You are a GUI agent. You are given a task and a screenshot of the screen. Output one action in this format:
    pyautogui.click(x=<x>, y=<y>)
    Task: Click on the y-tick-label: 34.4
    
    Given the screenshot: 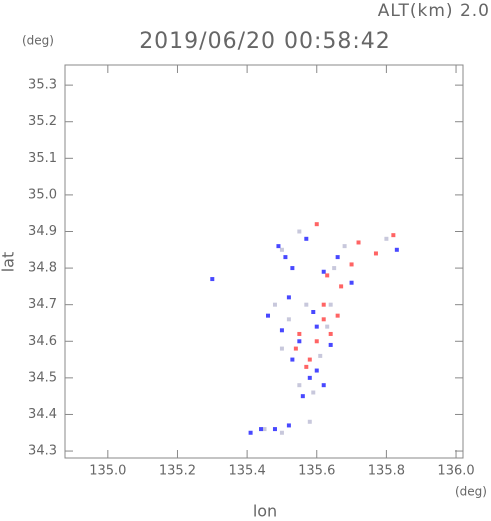 What is the action you would take?
    pyautogui.click(x=42, y=414)
    